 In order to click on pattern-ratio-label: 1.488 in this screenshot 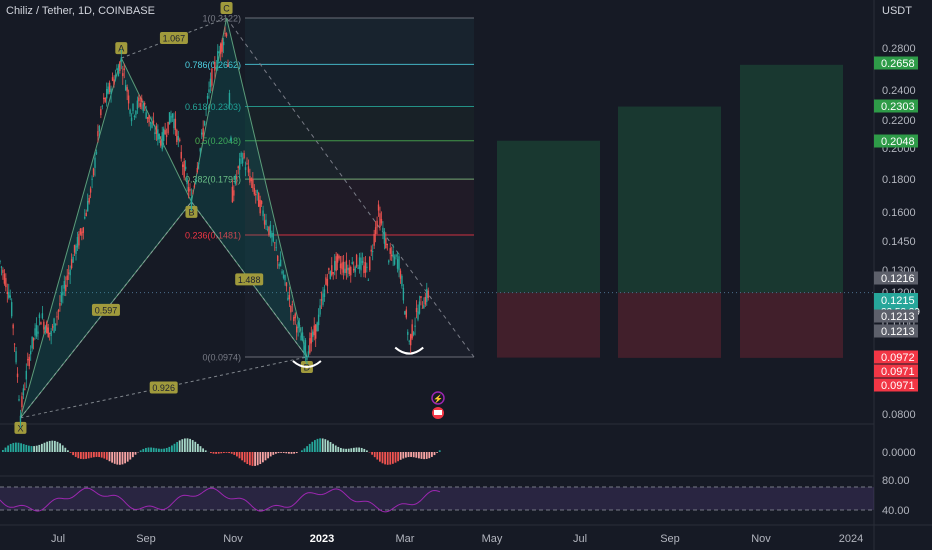, I will do `click(249, 280)`.